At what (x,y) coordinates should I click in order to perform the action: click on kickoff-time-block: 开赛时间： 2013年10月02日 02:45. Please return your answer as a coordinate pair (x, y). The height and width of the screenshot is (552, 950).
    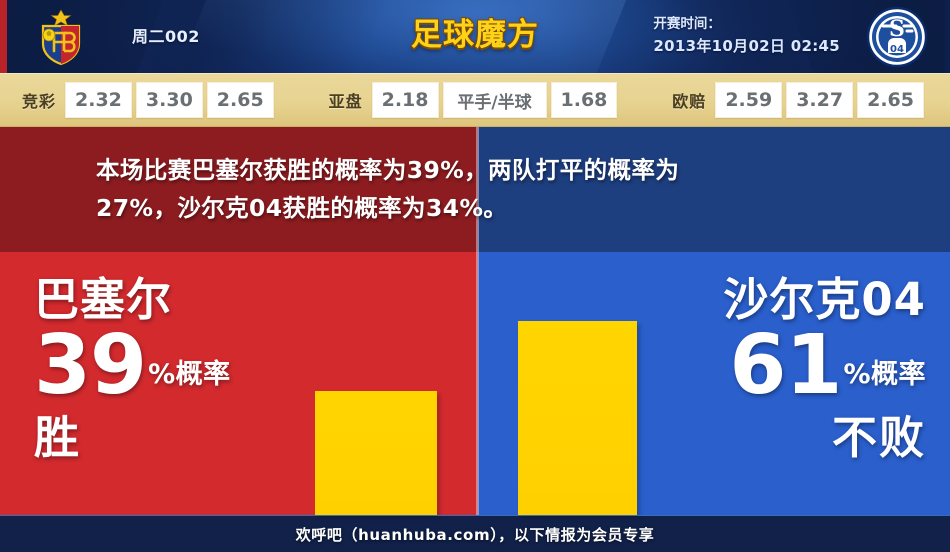
    Looking at the image, I should click on (746, 36).